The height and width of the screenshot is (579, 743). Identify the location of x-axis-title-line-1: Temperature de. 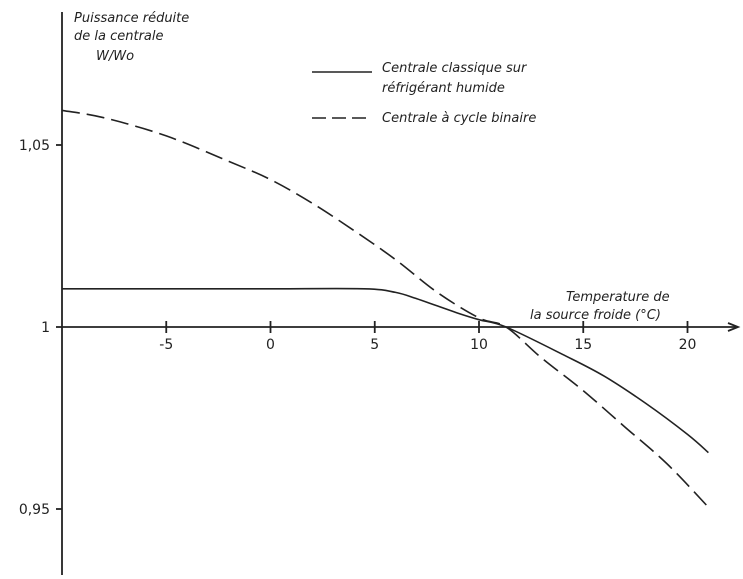
(618, 297).